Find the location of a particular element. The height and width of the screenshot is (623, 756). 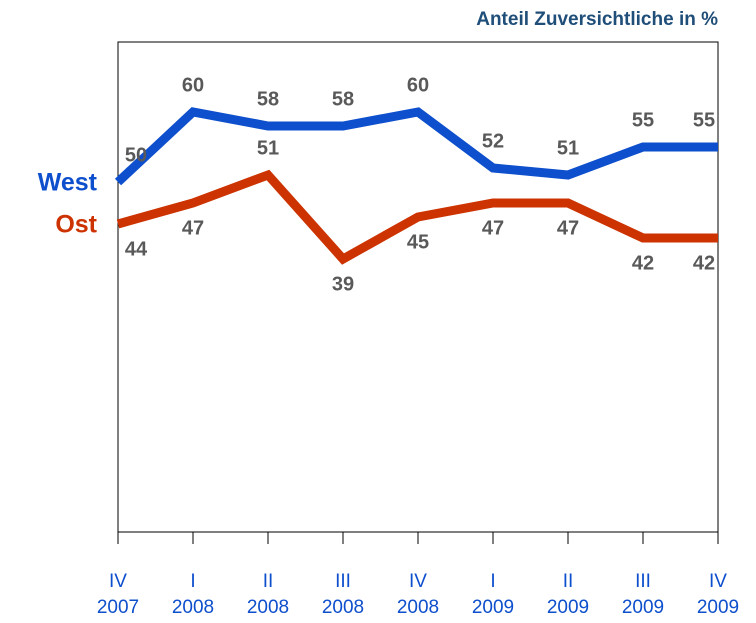

data-label: 52 is located at coordinates (493, 141).